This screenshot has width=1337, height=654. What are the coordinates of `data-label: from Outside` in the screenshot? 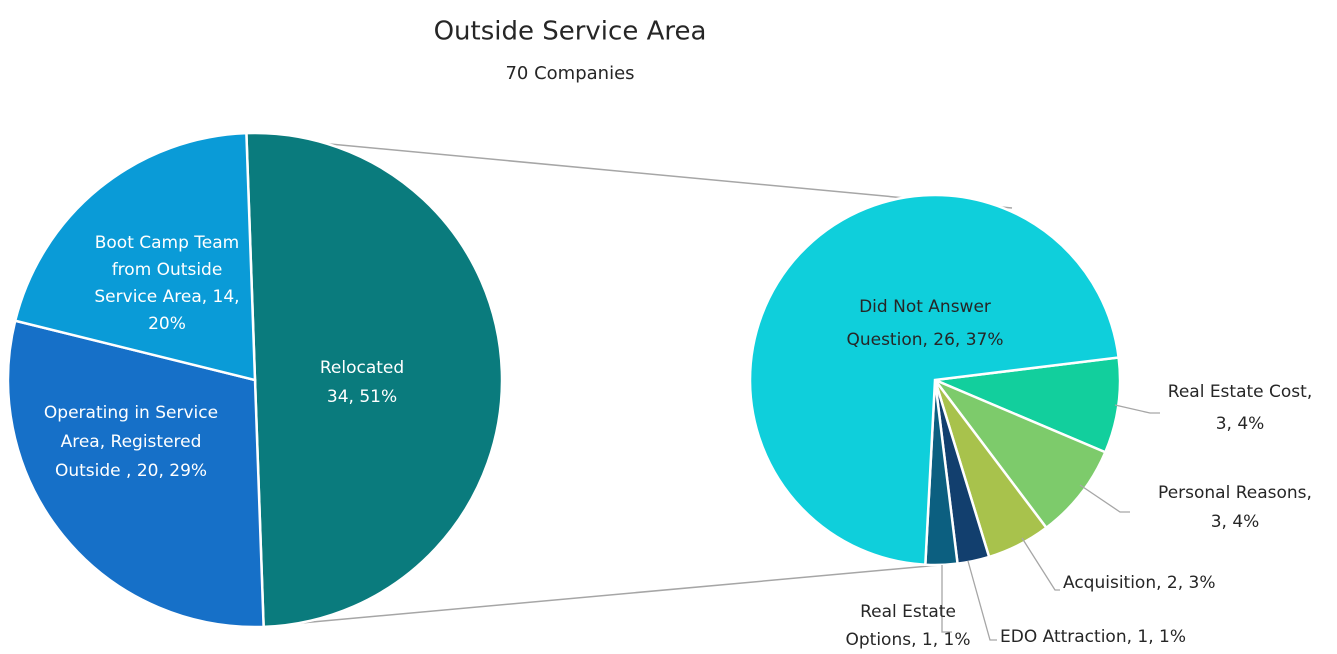 It's located at (167, 270).